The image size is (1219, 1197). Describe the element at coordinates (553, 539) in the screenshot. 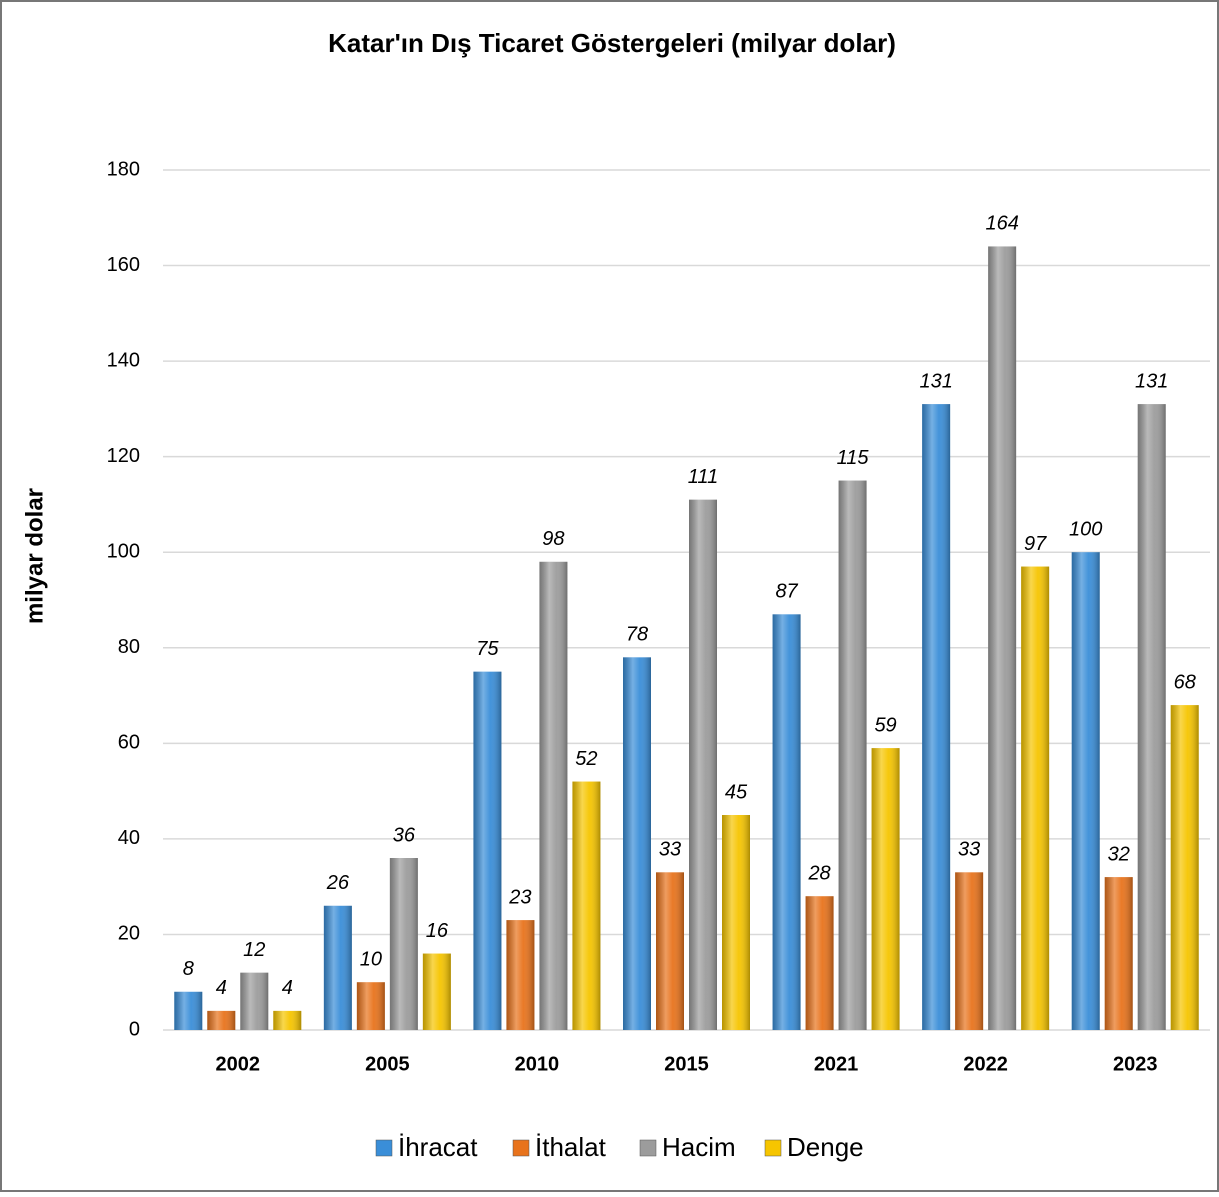

I see `data-label: 98` at that location.